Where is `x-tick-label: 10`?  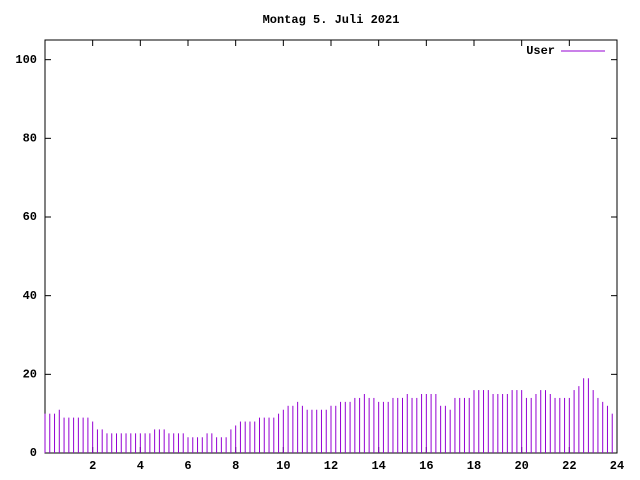 x-tick-label: 10 is located at coordinates (283, 466).